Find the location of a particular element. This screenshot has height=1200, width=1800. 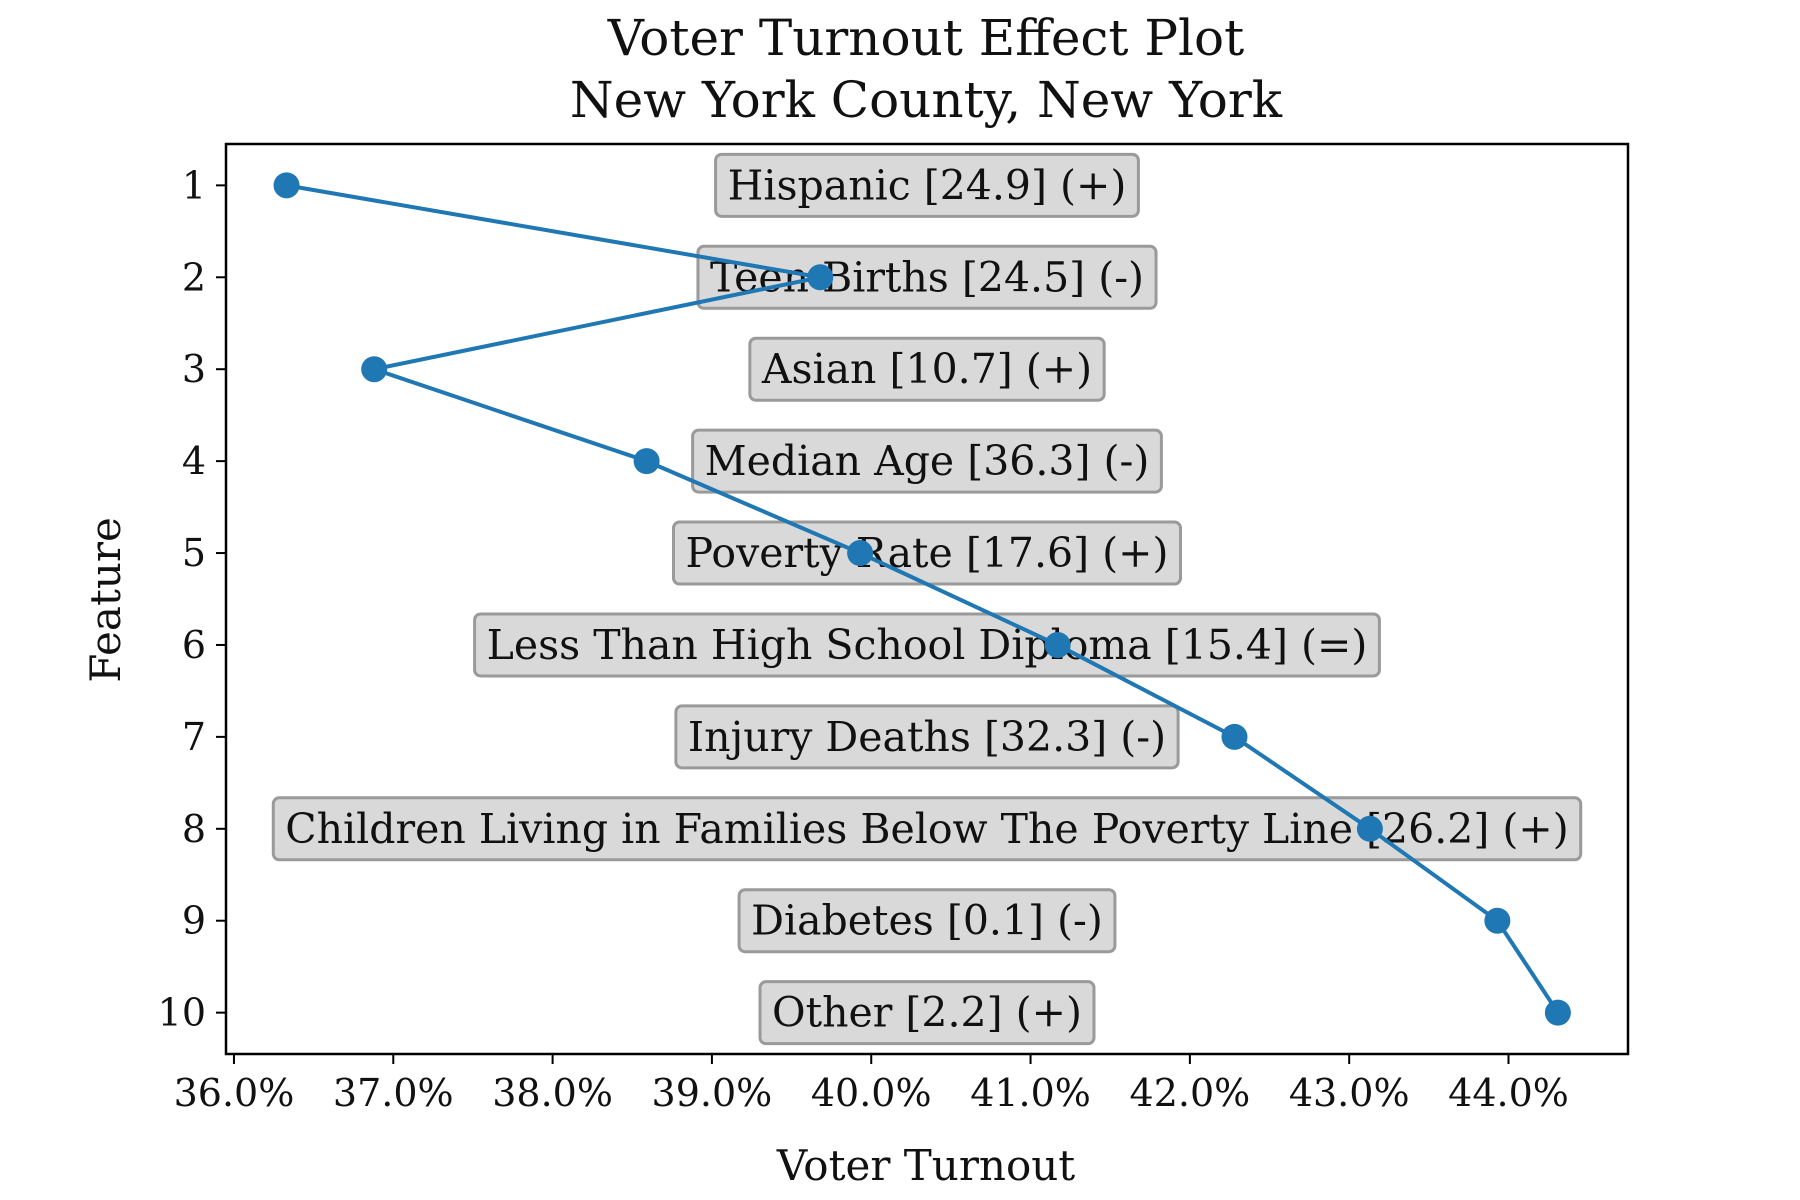

feature-label: Hispanic [24.9] (+) is located at coordinates (927, 185).